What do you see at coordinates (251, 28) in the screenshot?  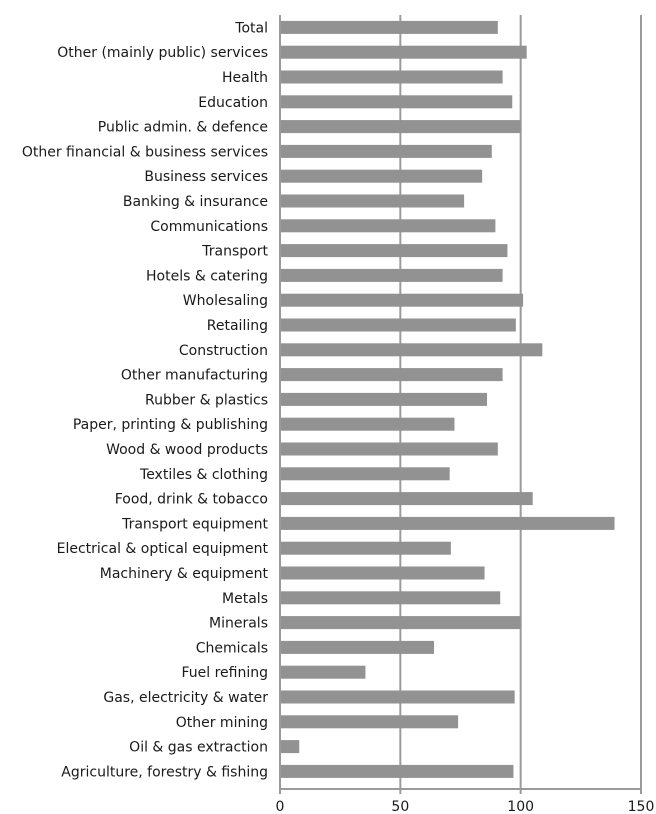 I see `category-label-0: Total` at bounding box center [251, 28].